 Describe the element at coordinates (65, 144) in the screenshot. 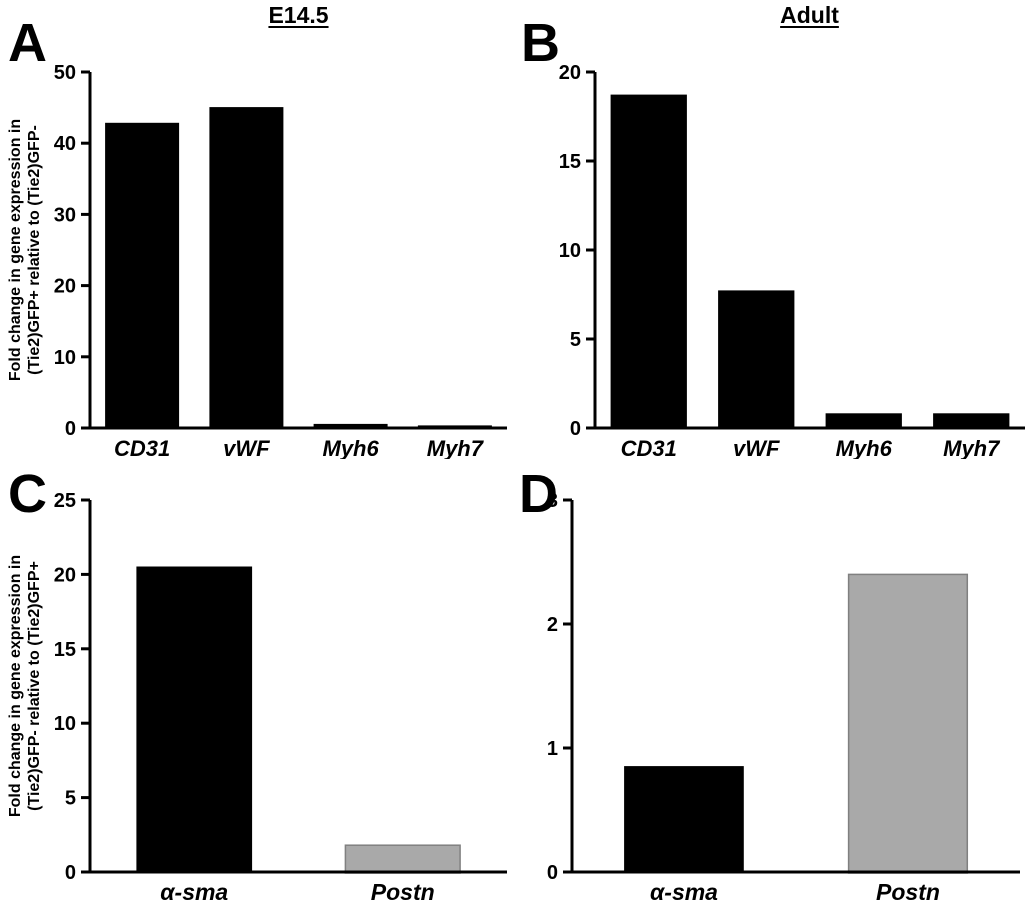

I see `y-tick-label: 40` at that location.